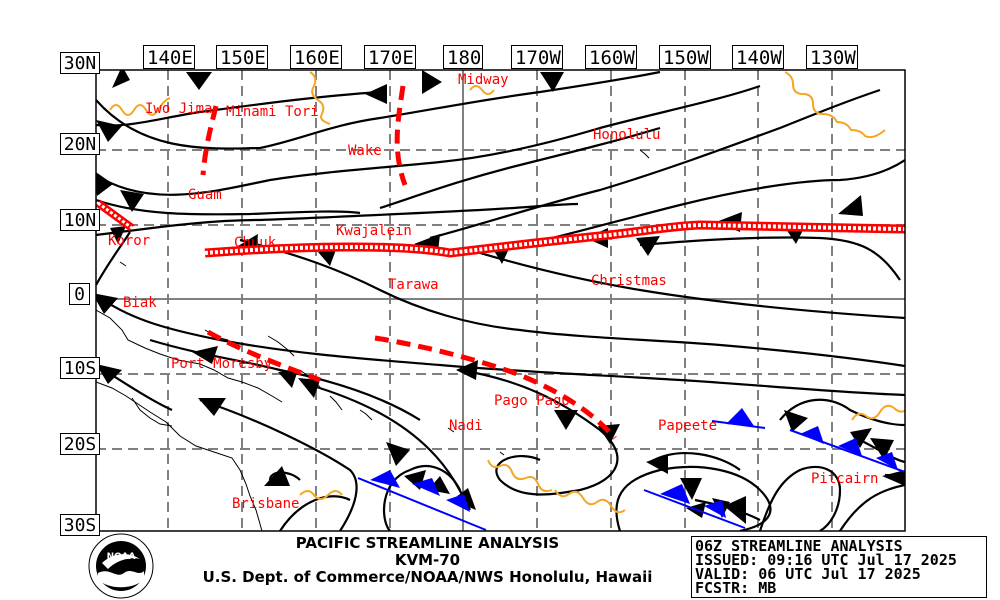 The height and width of the screenshot is (600, 1000). Describe the element at coordinates (266, 504) in the screenshot. I see `place-brisbane: Brisbane` at that location.